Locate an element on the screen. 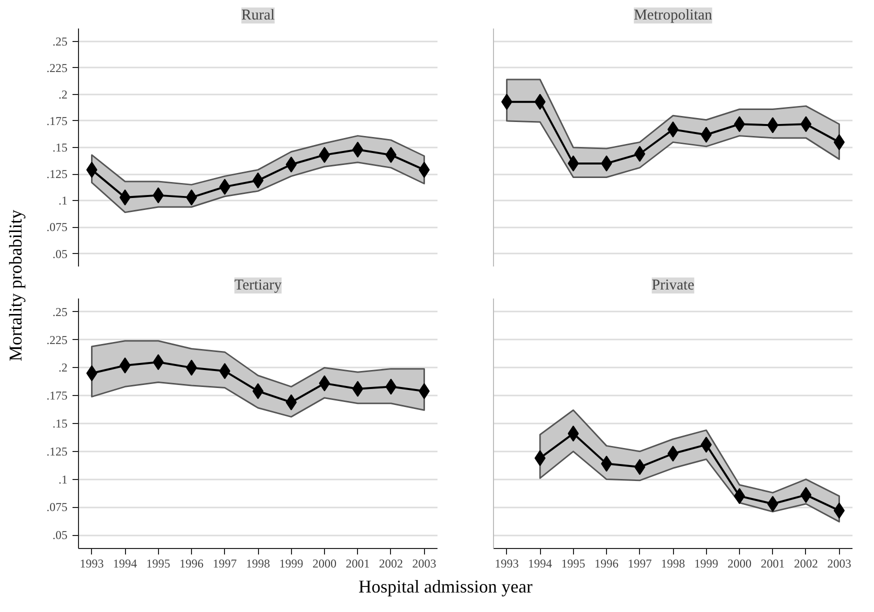  chart-title: Tertiary is located at coordinates (258, 286).